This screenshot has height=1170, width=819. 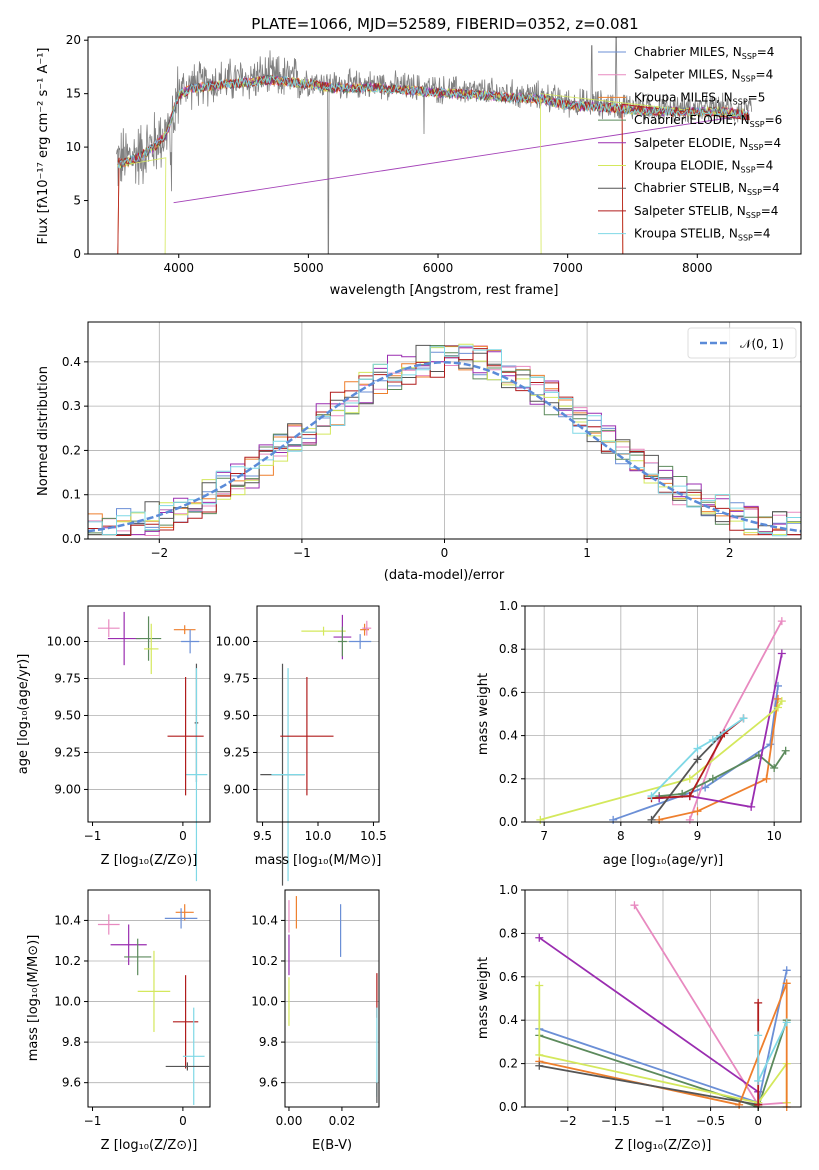 What do you see at coordinates (663, 860) in the screenshot?
I see `x-axis-label: age [log₁₀(age/yr)]` at bounding box center [663, 860].